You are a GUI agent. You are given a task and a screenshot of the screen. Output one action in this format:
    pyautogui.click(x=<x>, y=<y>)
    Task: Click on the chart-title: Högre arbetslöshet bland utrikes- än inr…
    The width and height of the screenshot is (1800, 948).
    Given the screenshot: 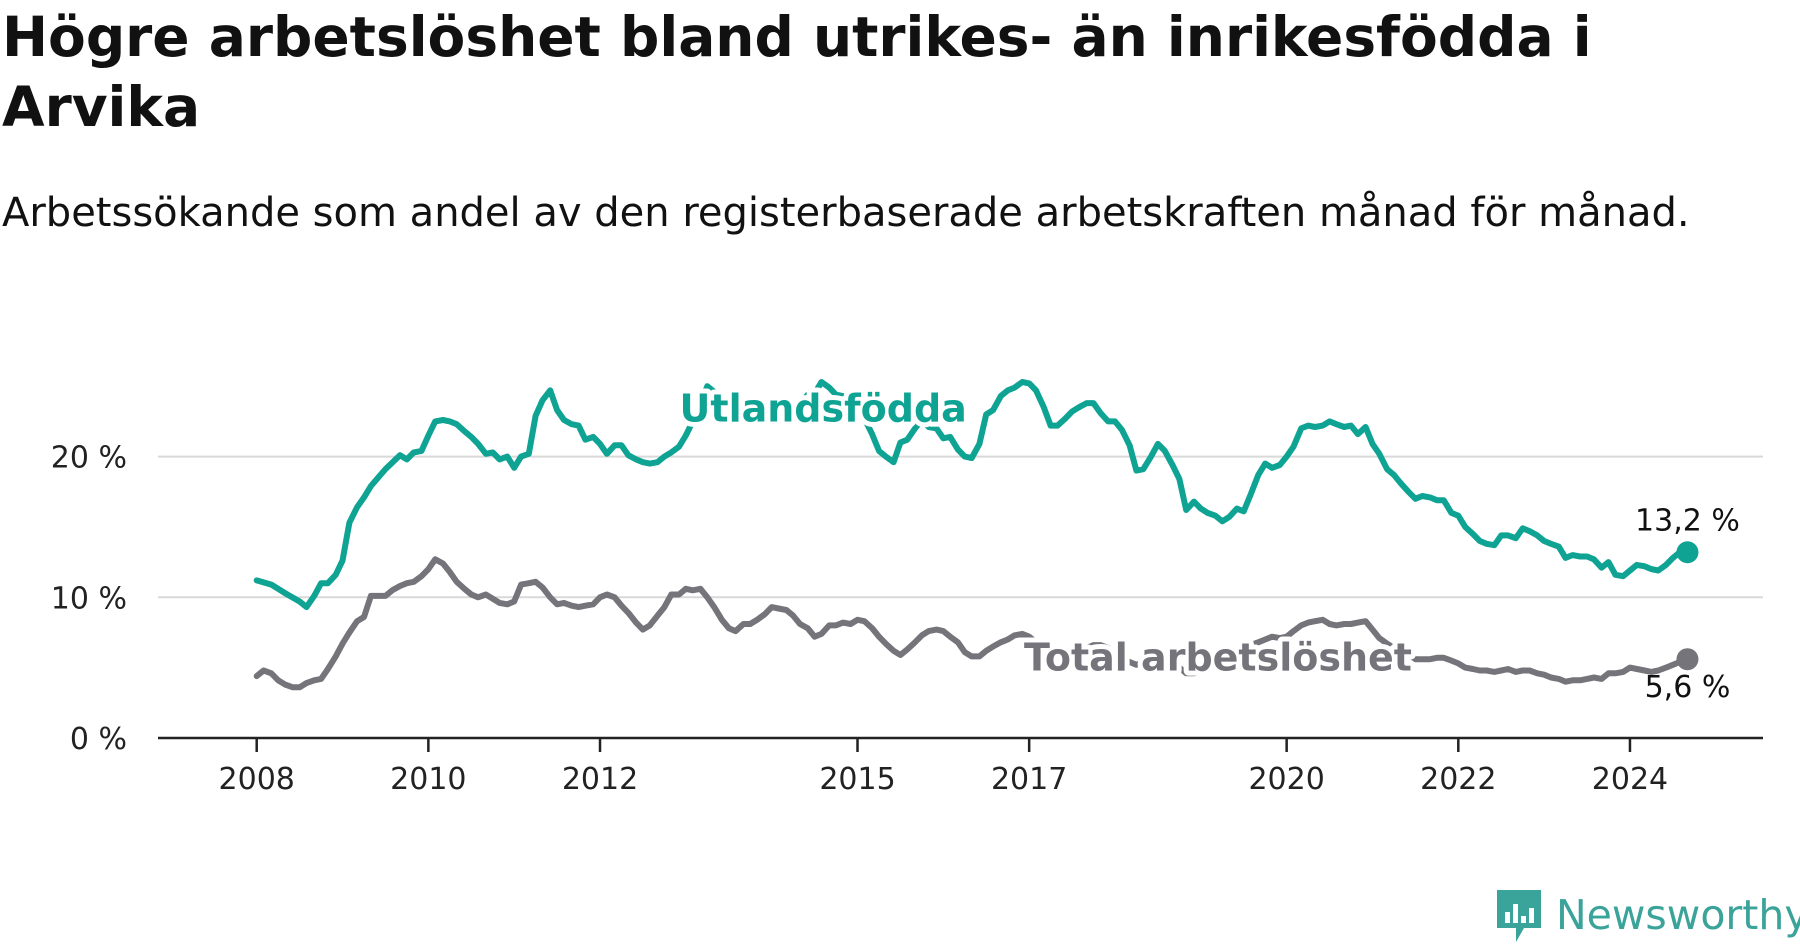 What is the action you would take?
    pyautogui.click(x=797, y=72)
    